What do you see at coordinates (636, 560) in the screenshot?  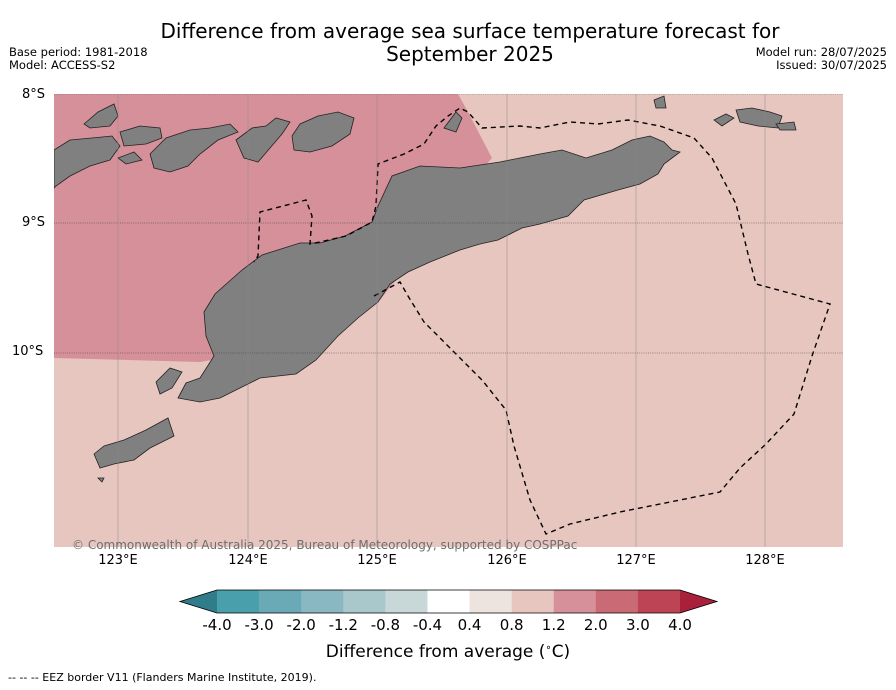 I see `lon-label-127e: 127°E` at bounding box center [636, 560].